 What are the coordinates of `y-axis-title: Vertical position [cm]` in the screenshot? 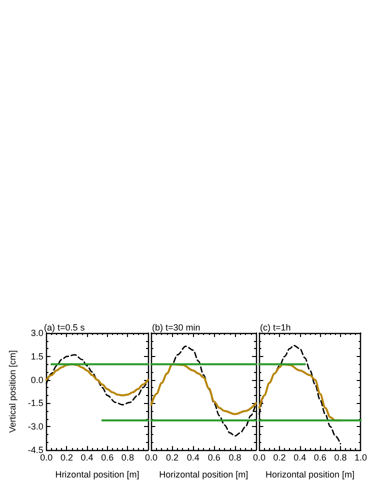 It's located at (13, 391).